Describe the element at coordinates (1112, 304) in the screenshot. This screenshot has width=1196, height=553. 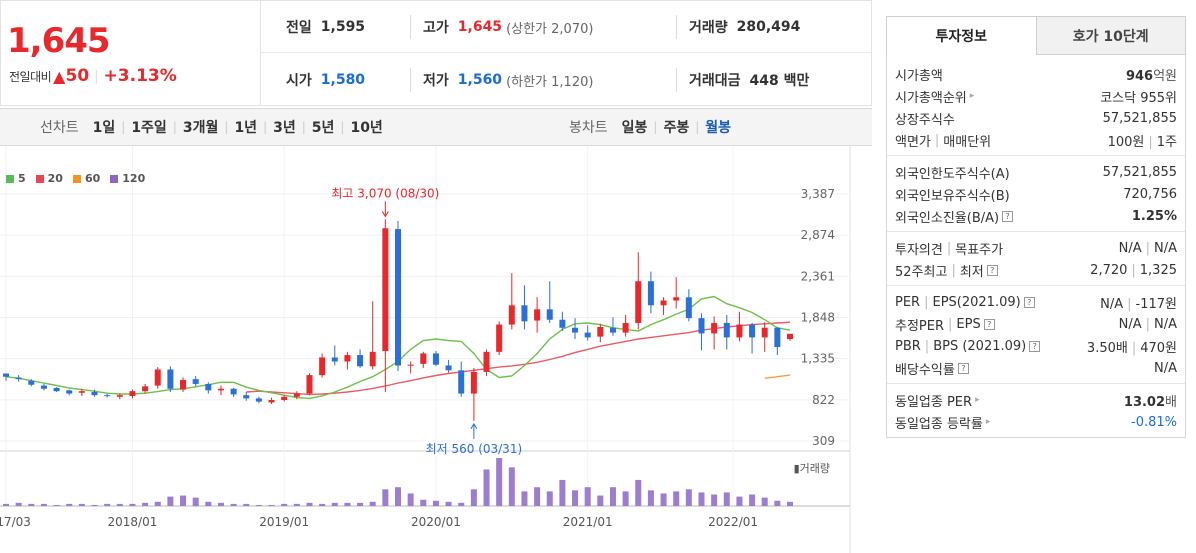
I see `per-value-a: N/A` at that location.